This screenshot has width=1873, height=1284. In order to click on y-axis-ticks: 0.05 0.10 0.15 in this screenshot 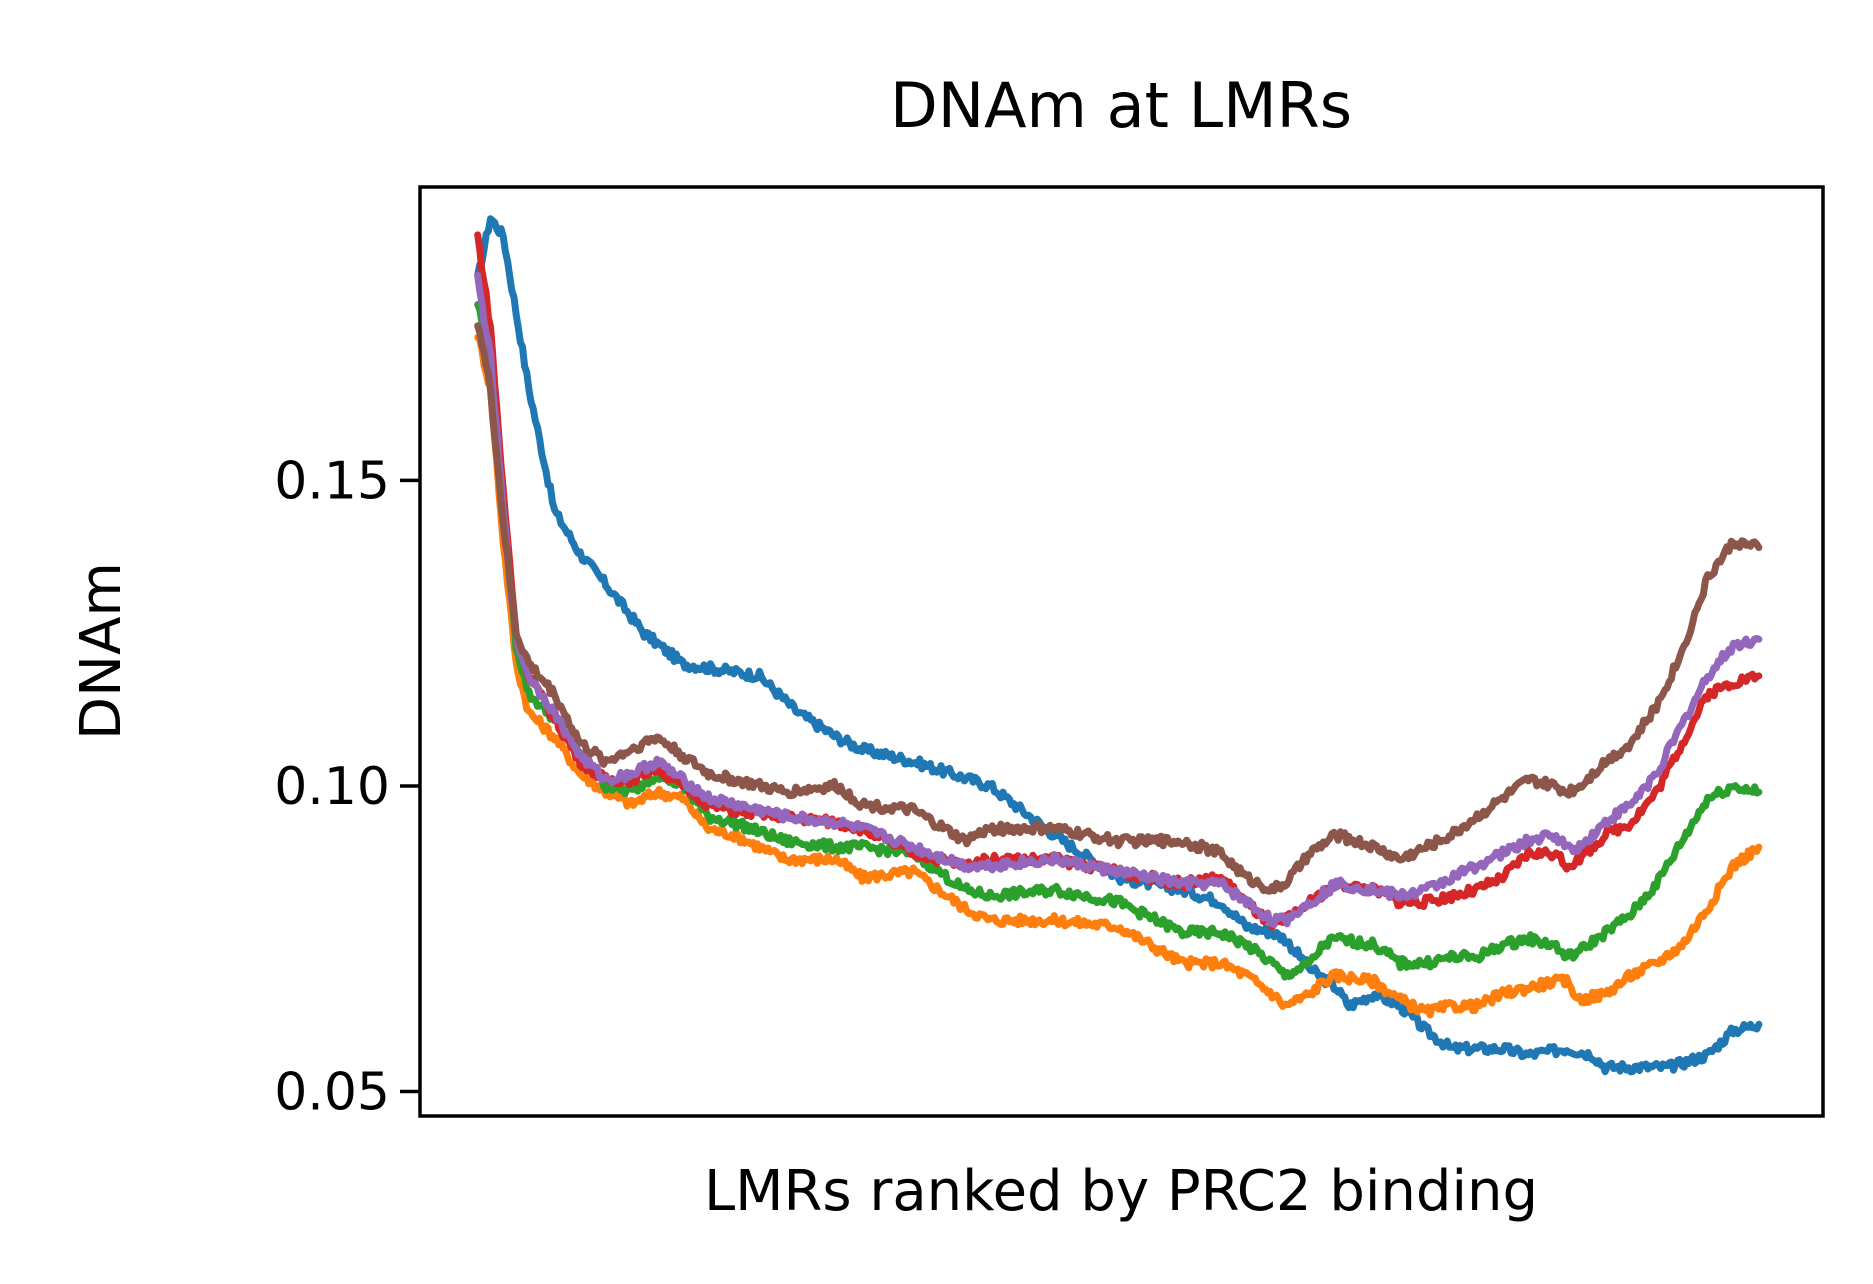, I will do `click(347, 787)`.